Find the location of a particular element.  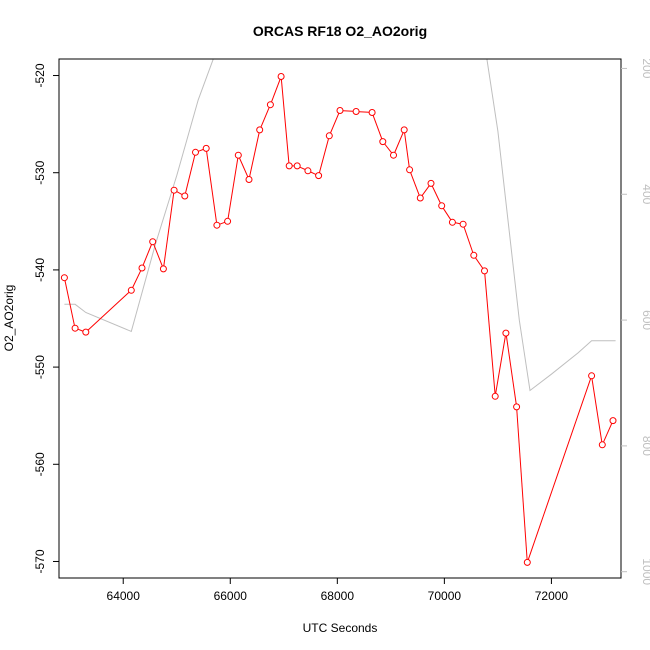

x-tick-label: 64000 is located at coordinates (124, 596).